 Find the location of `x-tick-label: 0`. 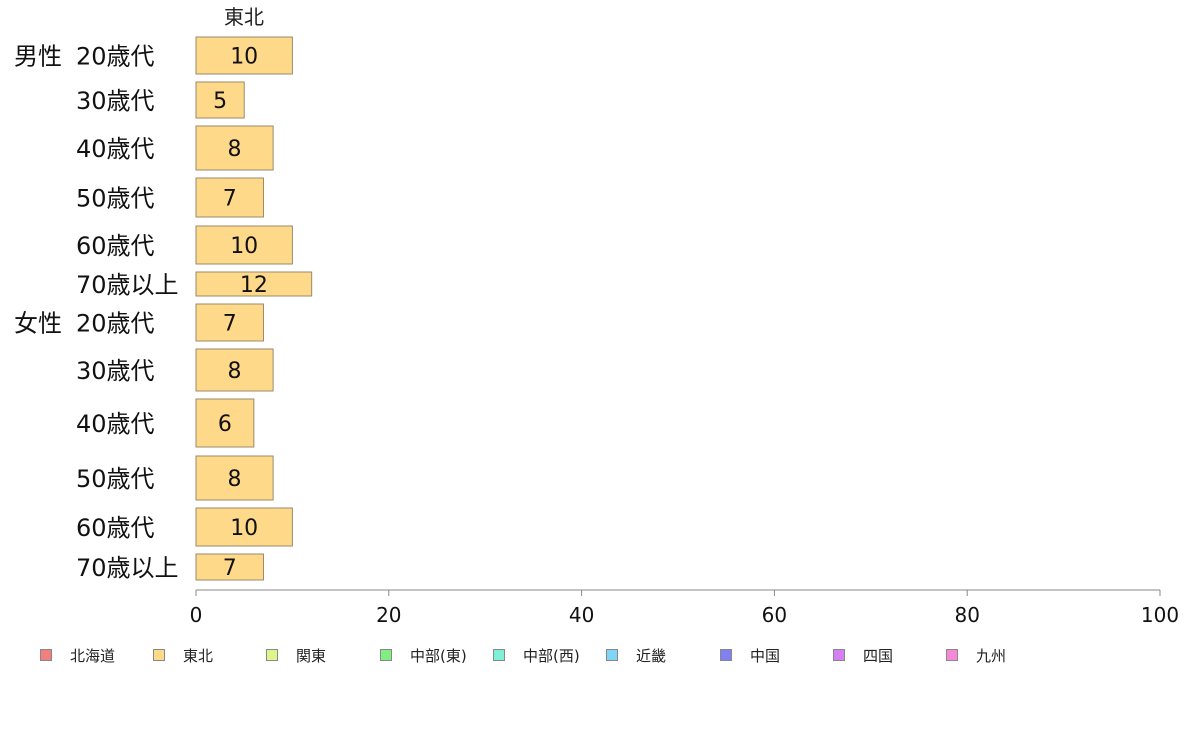

x-tick-label: 0 is located at coordinates (196, 615).